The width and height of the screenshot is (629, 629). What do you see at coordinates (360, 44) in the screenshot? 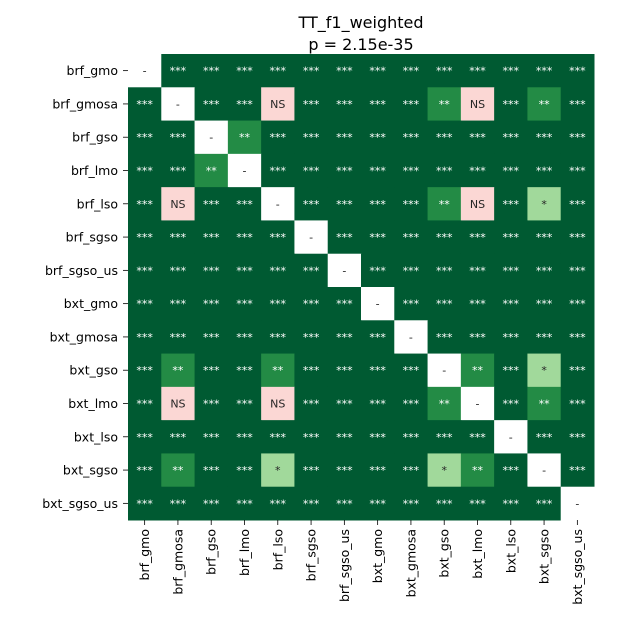
I see `chart-subtitle: p = 2.15e-35` at bounding box center [360, 44].